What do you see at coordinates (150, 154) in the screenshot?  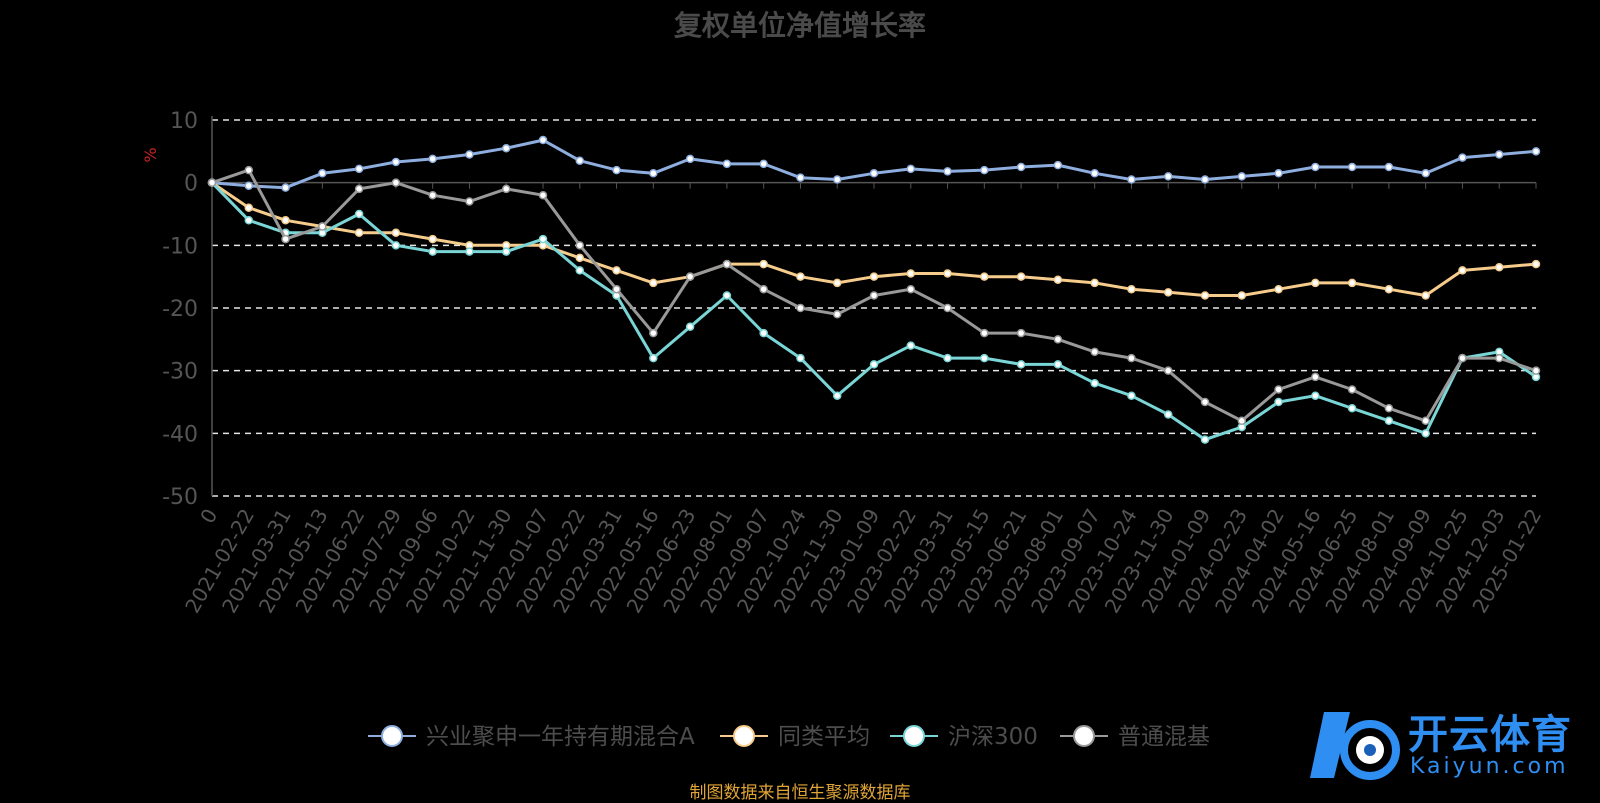 I see `y-axis-label: %` at bounding box center [150, 154].